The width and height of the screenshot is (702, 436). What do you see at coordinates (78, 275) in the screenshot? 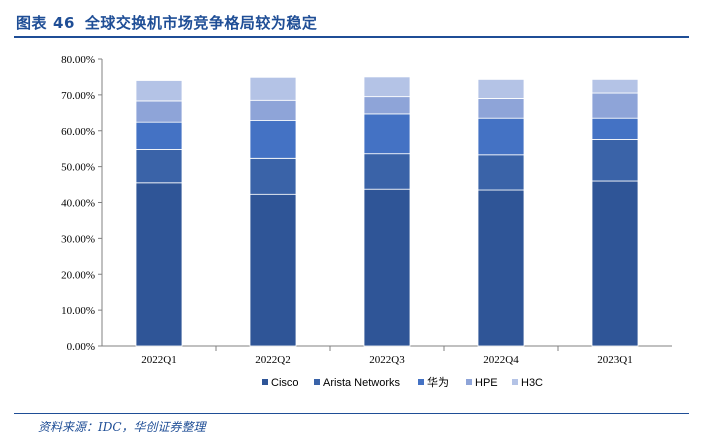
I see `y-tick-label: 20.00%` at bounding box center [78, 275].